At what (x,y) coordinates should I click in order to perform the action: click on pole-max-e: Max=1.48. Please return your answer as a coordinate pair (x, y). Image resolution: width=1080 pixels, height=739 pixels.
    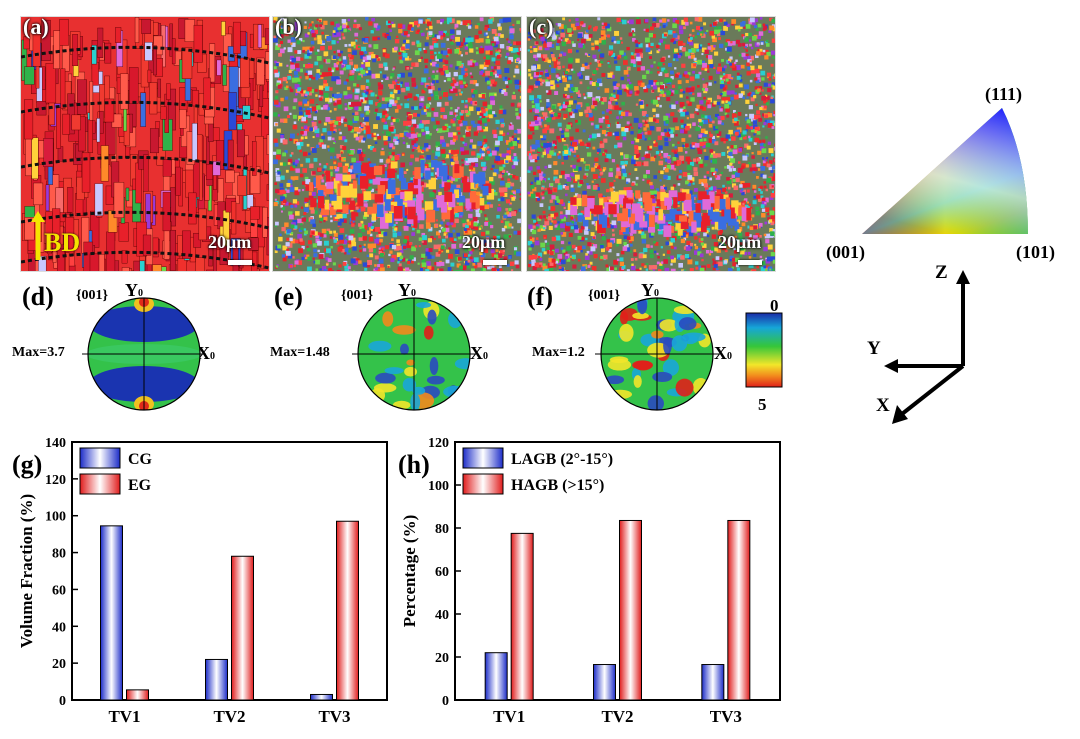
    Looking at the image, I should click on (300, 352).